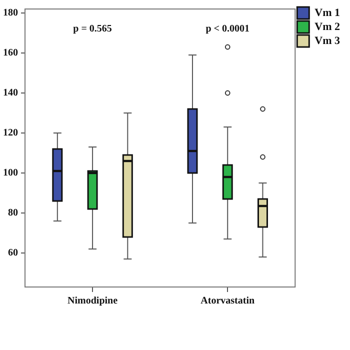 The width and height of the screenshot is (350, 350). I want to click on y-tick-label: 60, so click(13, 253).